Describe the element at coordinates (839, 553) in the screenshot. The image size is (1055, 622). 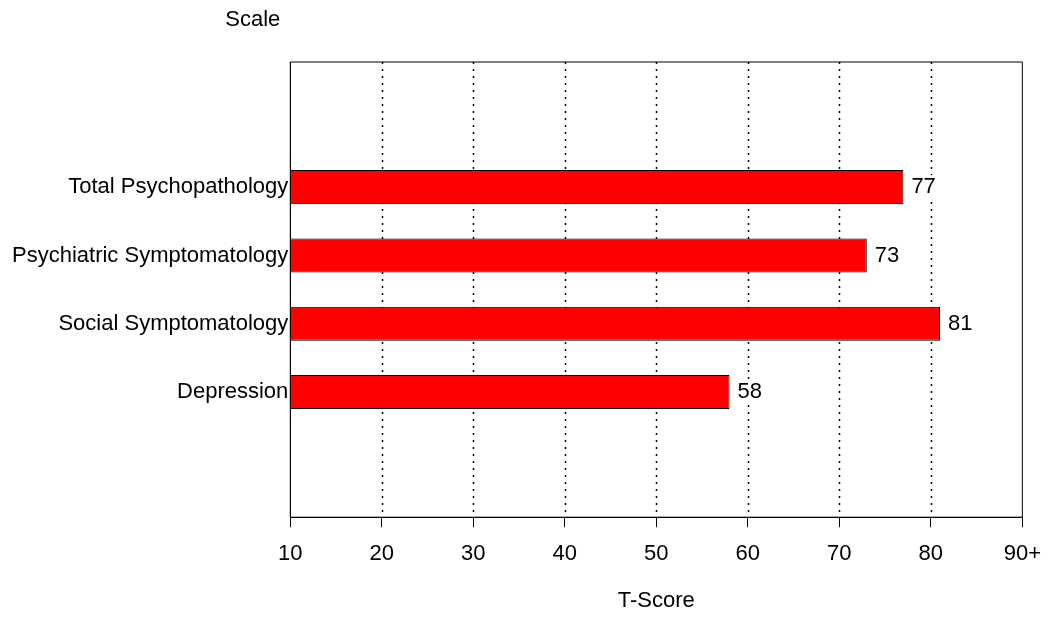
I see `x-tick-label: 70` at that location.